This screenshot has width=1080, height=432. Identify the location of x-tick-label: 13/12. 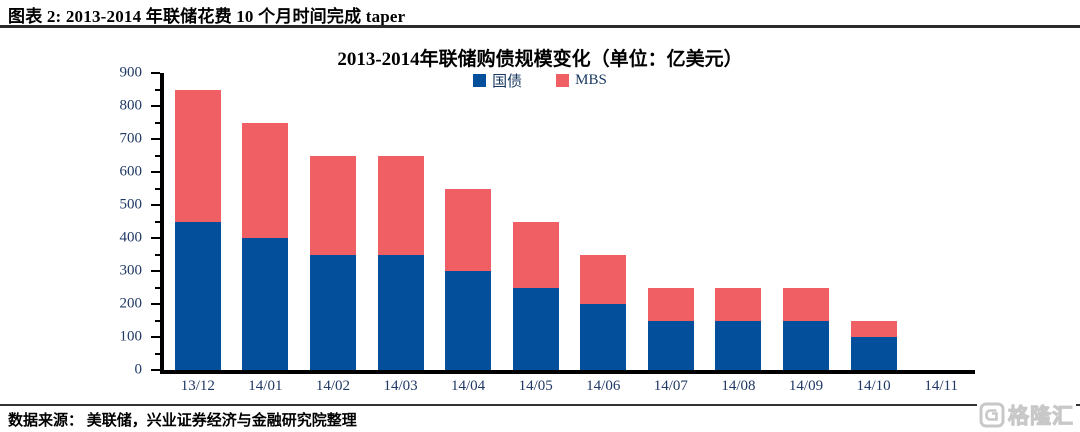
(197, 386).